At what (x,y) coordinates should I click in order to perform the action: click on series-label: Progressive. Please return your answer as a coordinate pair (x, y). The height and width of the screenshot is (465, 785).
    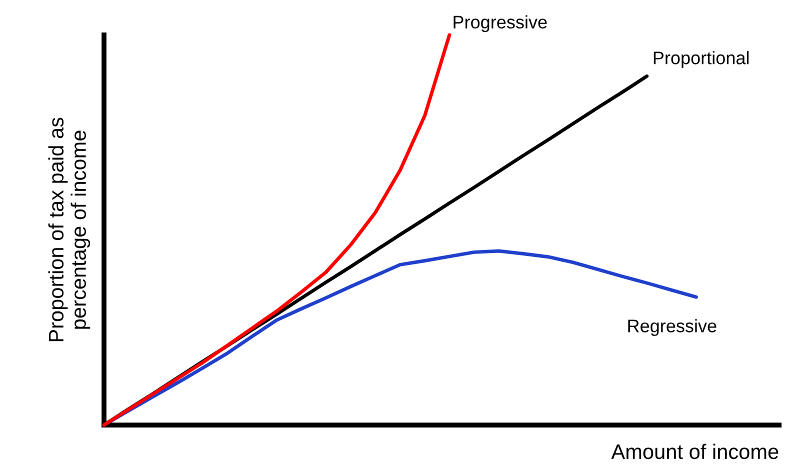
    Looking at the image, I should click on (500, 23).